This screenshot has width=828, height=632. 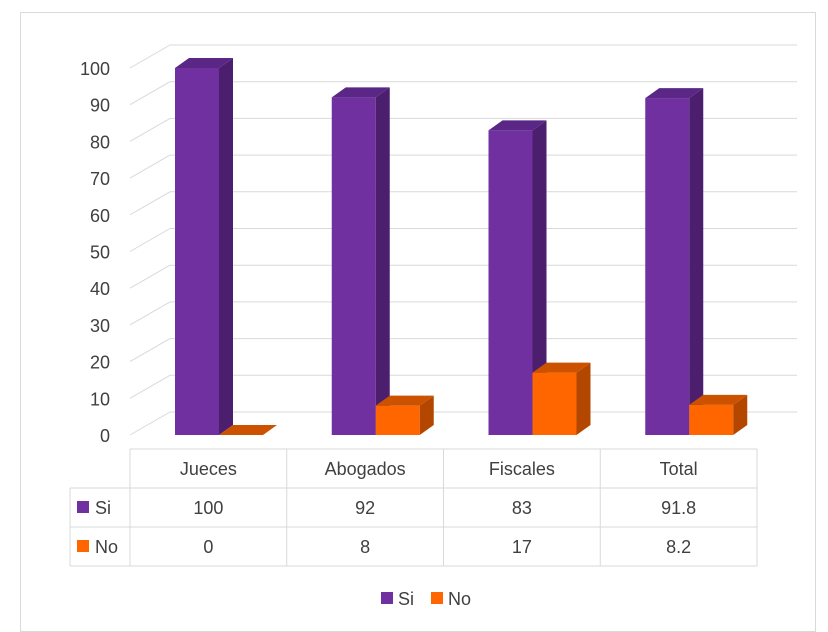 What do you see at coordinates (382, 261) in the screenshot?
I see `bar-side-si-abogados` at bounding box center [382, 261].